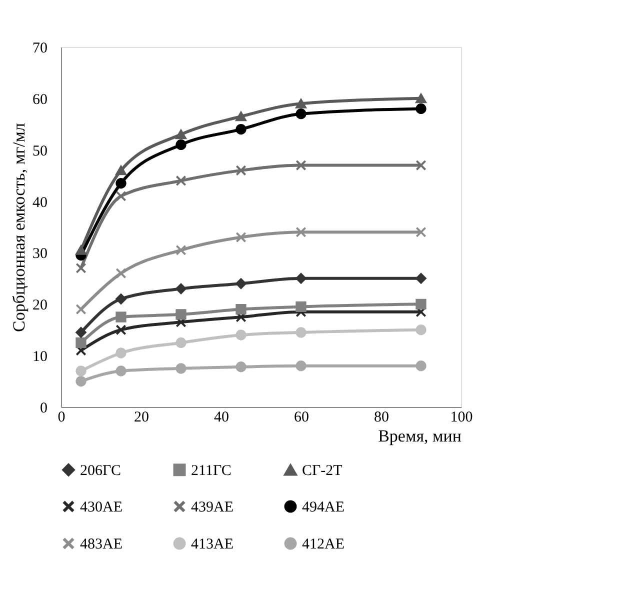 The width and height of the screenshot is (622, 604). I want to click on legend-label: 430АЕ, so click(101, 508).